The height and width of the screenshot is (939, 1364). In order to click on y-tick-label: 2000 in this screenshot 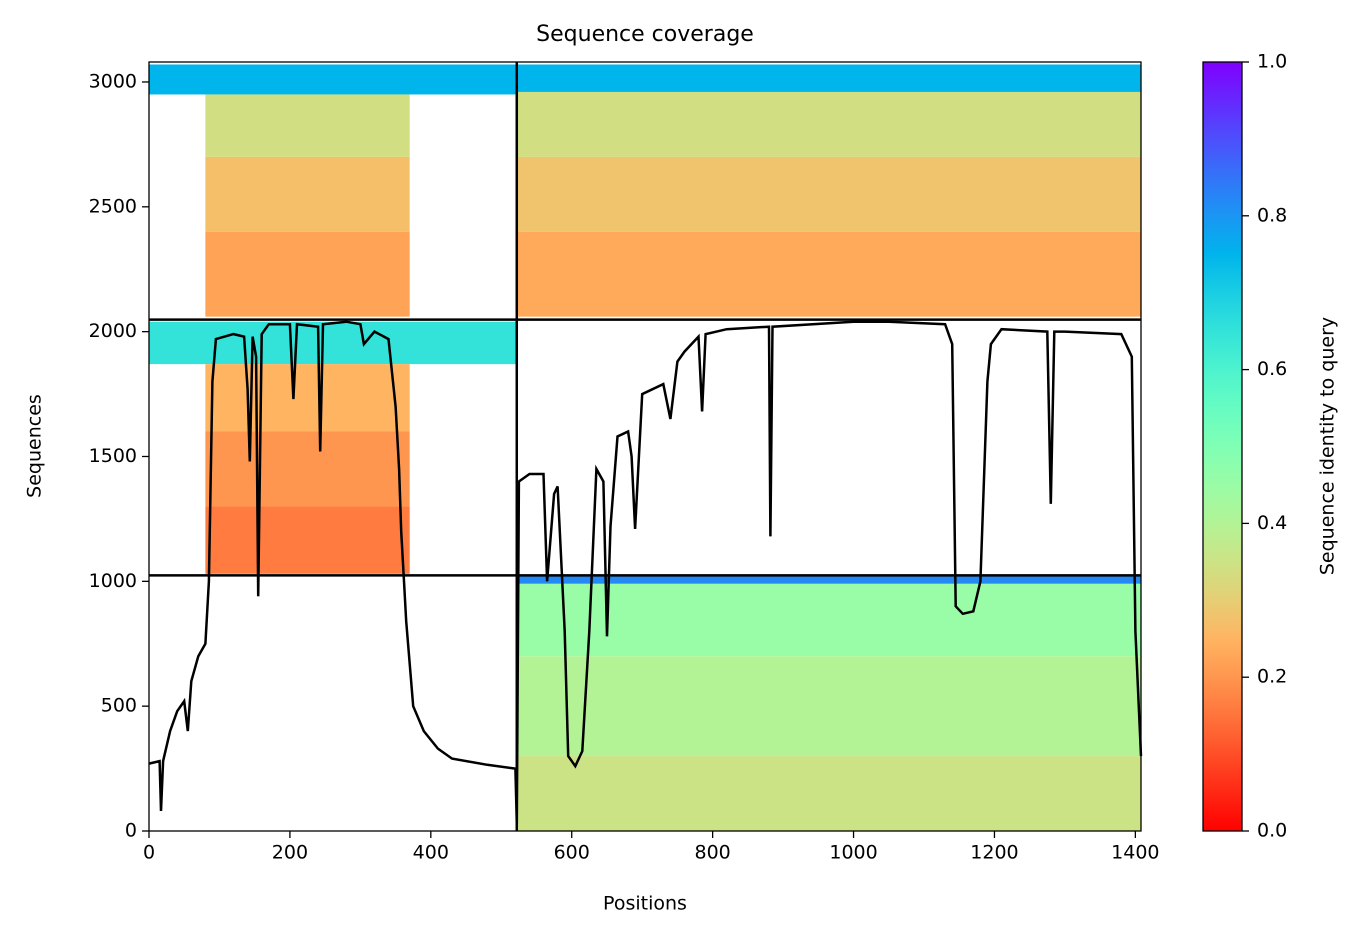, I will do `click(113, 331)`.